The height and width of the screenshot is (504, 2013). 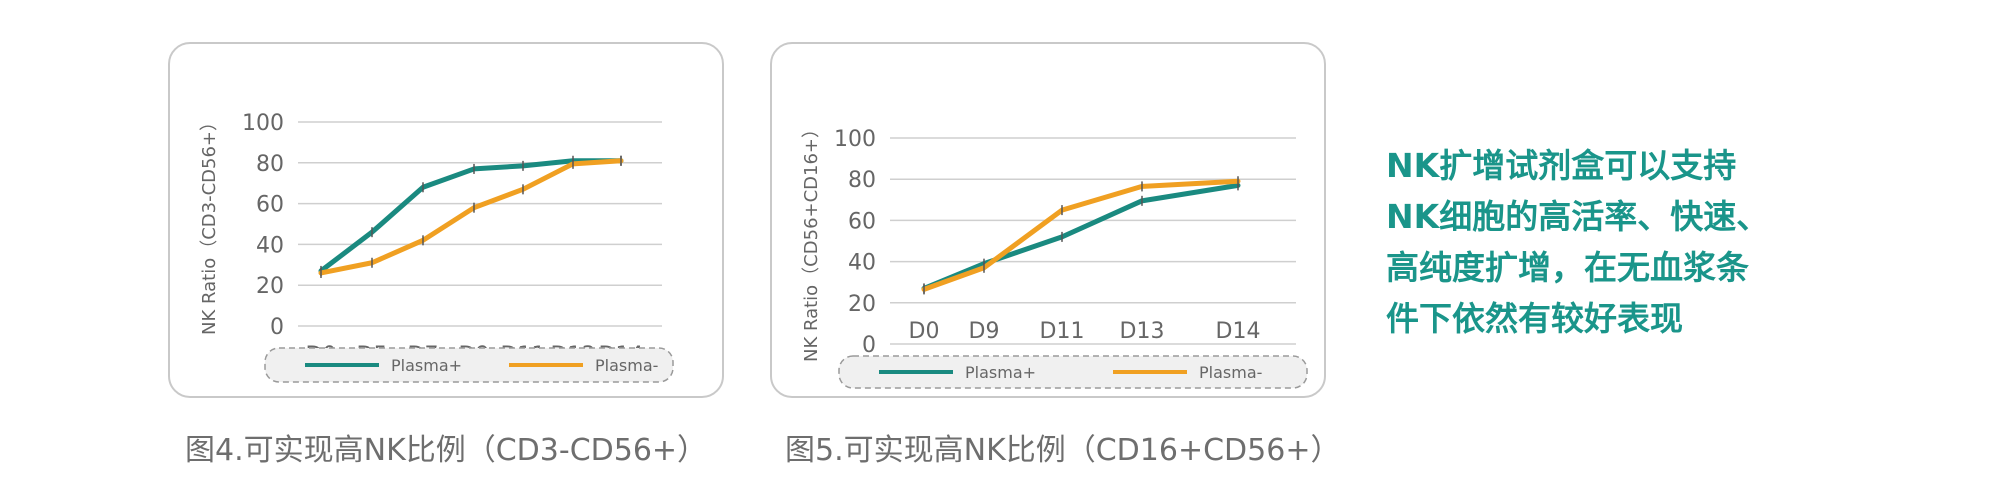 What do you see at coordinates (1063, 450) in the screenshot?
I see `caption-2: 图5.可实现高NK比例（CD16+CD56+）` at bounding box center [1063, 450].